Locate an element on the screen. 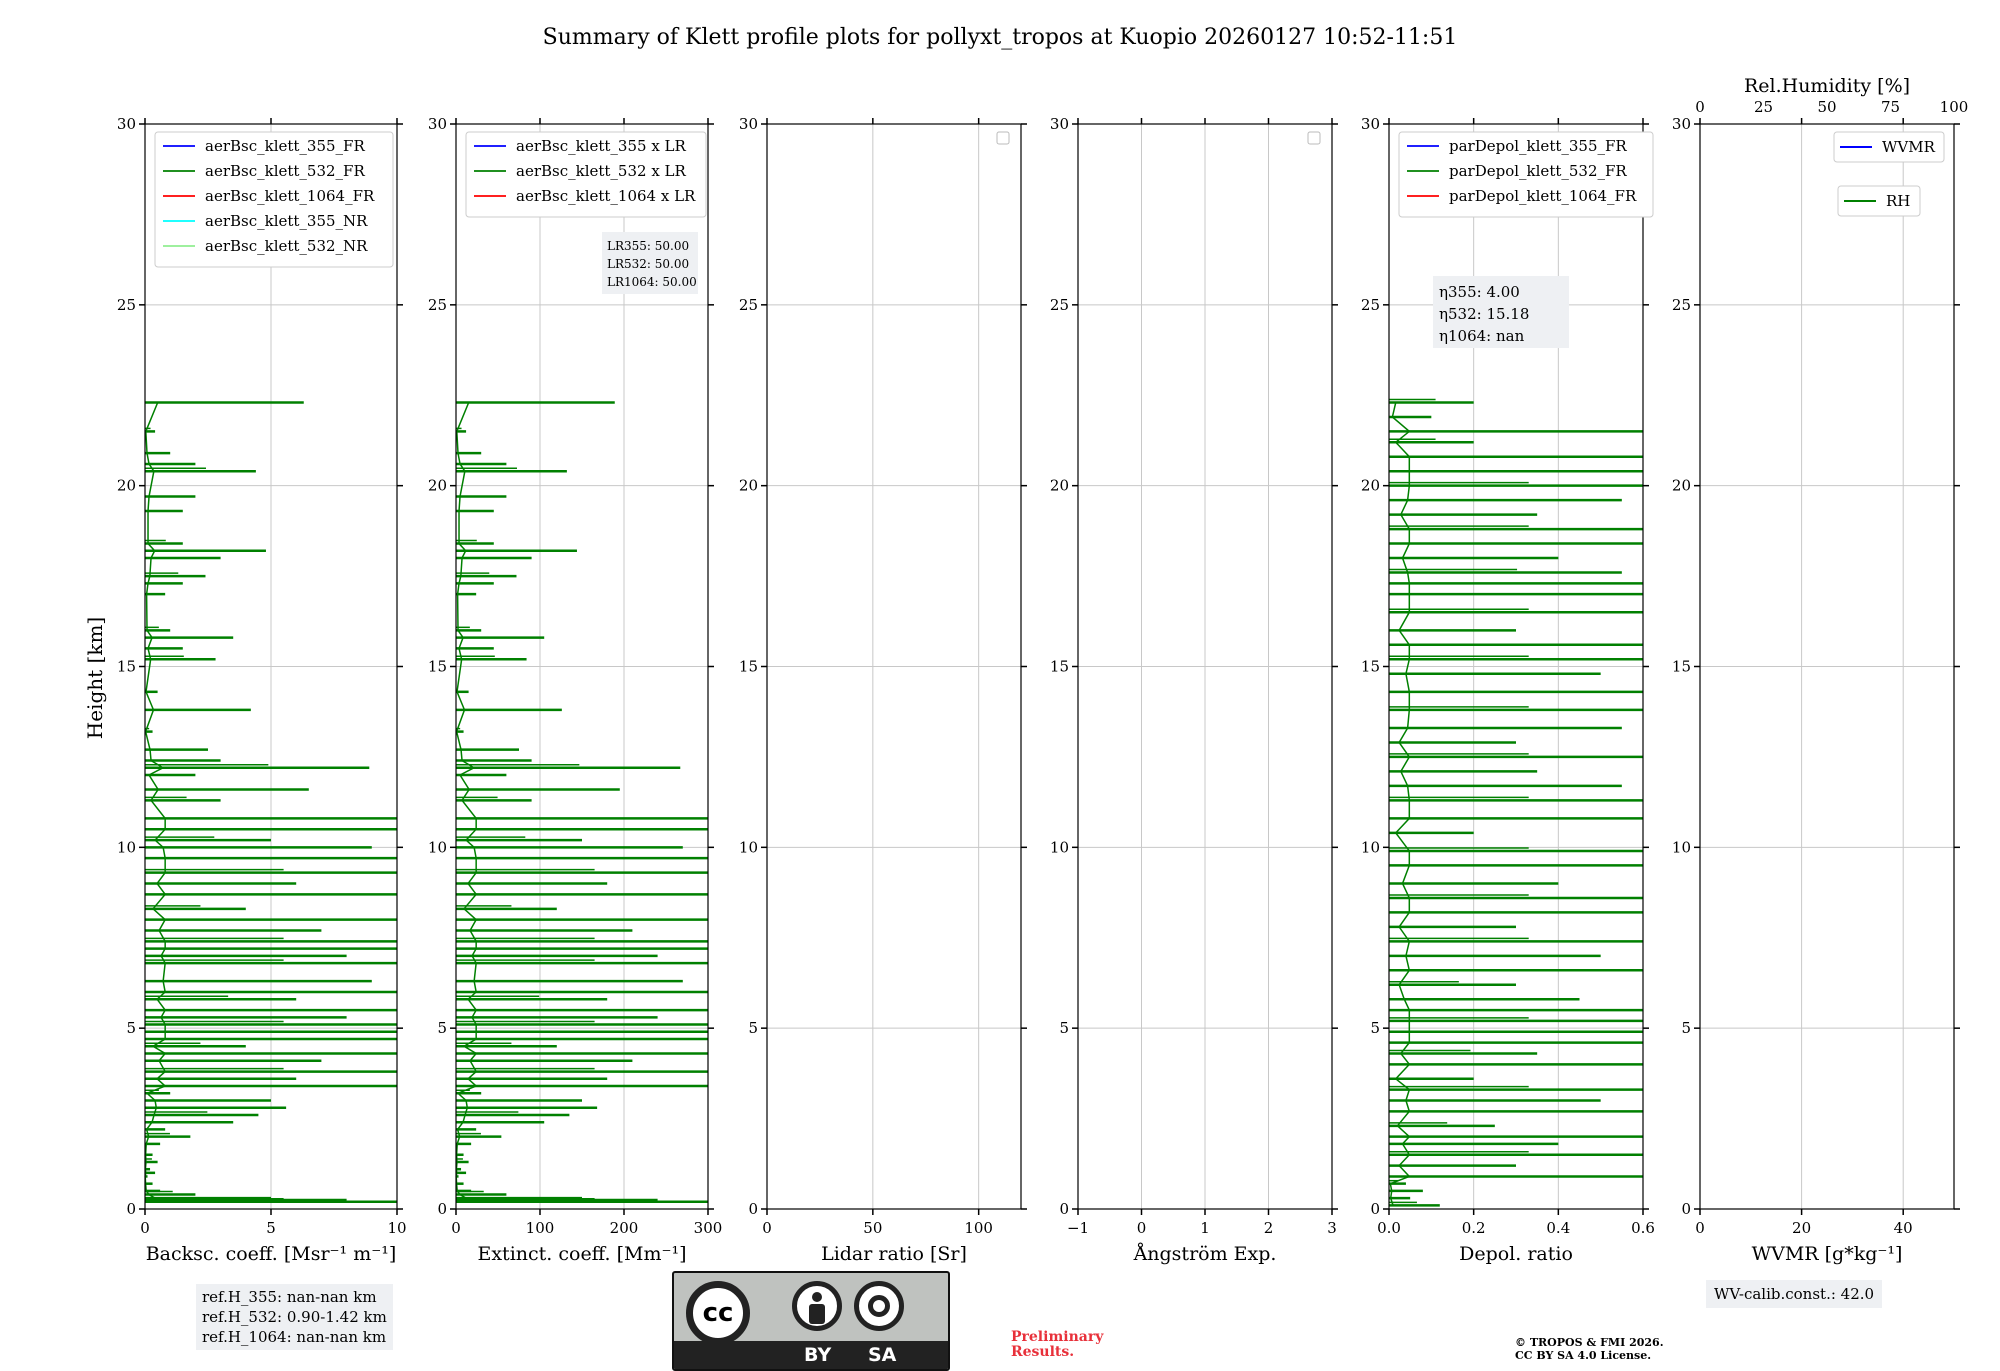 This screenshot has height=1371, width=2000. legend-label: aerBsc_klett_532_NR is located at coordinates (286, 246).